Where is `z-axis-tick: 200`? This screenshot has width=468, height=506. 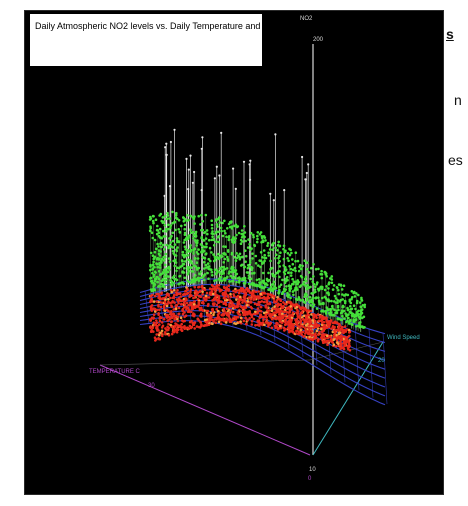 z-axis-tick: 200 is located at coordinates (318, 40).